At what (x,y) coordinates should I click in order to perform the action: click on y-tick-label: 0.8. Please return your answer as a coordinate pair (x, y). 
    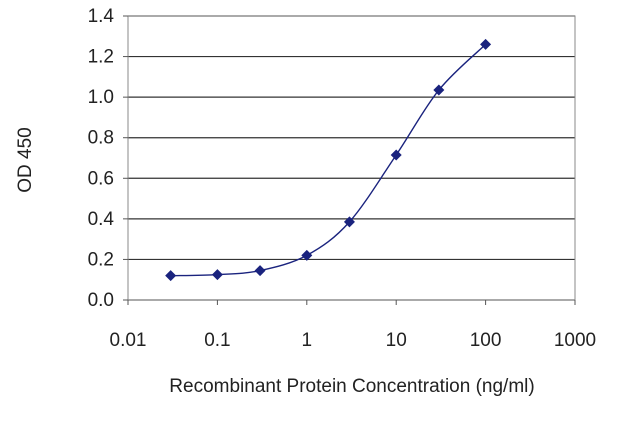
    Looking at the image, I should click on (101, 138).